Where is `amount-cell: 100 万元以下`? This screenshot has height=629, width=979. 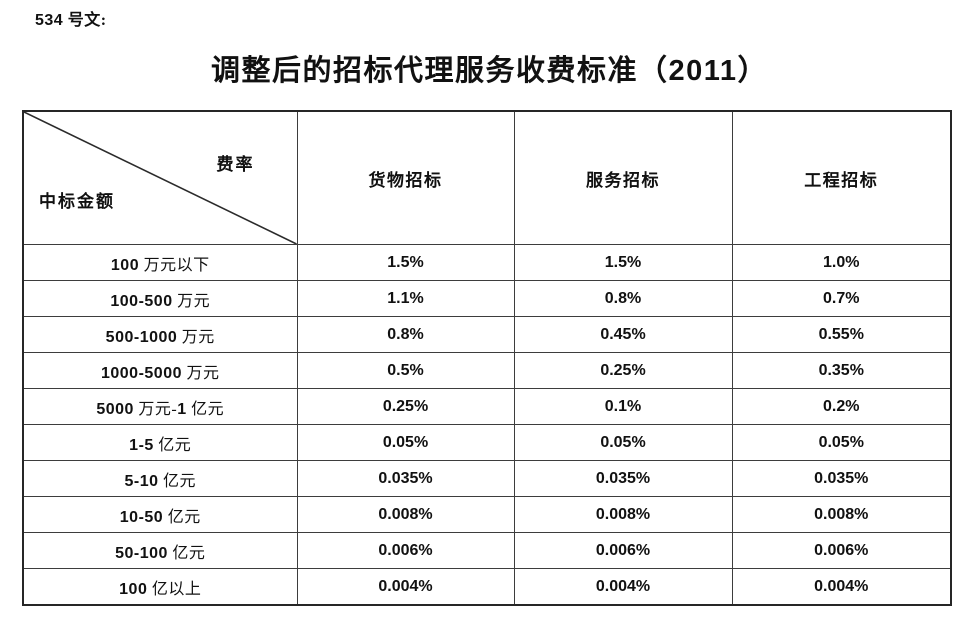 amount-cell: 100 万元以下 is located at coordinates (160, 262).